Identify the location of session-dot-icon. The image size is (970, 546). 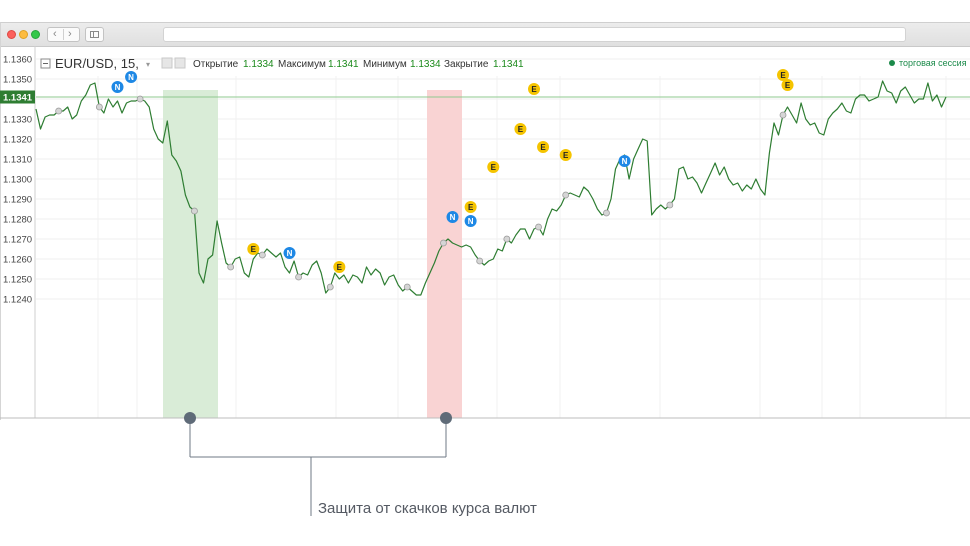
(892, 63).